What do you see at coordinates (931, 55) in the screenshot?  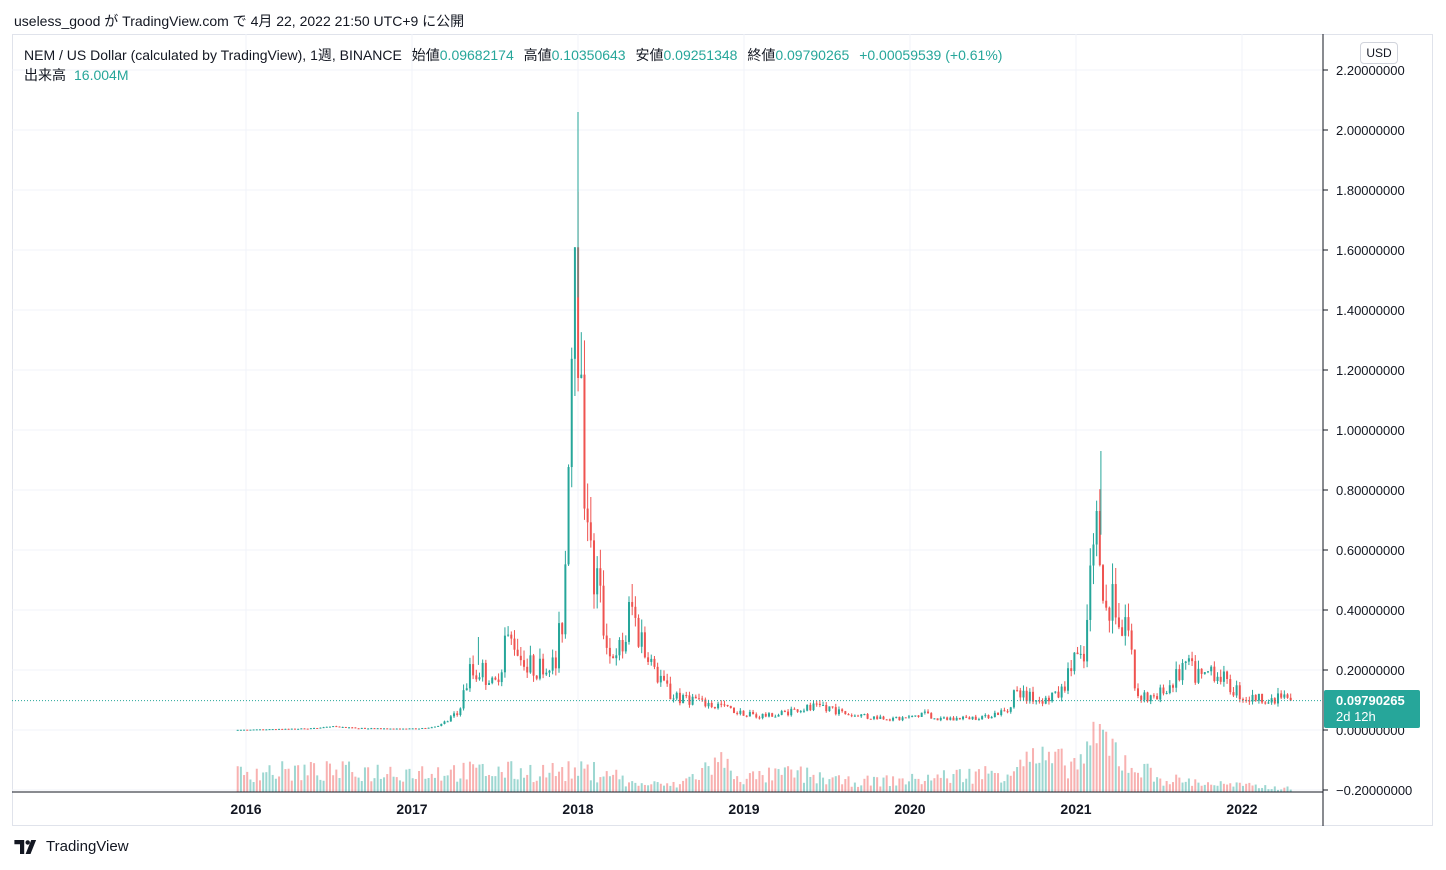 I see `change-value: +0.00059539 (+0.61%)` at bounding box center [931, 55].